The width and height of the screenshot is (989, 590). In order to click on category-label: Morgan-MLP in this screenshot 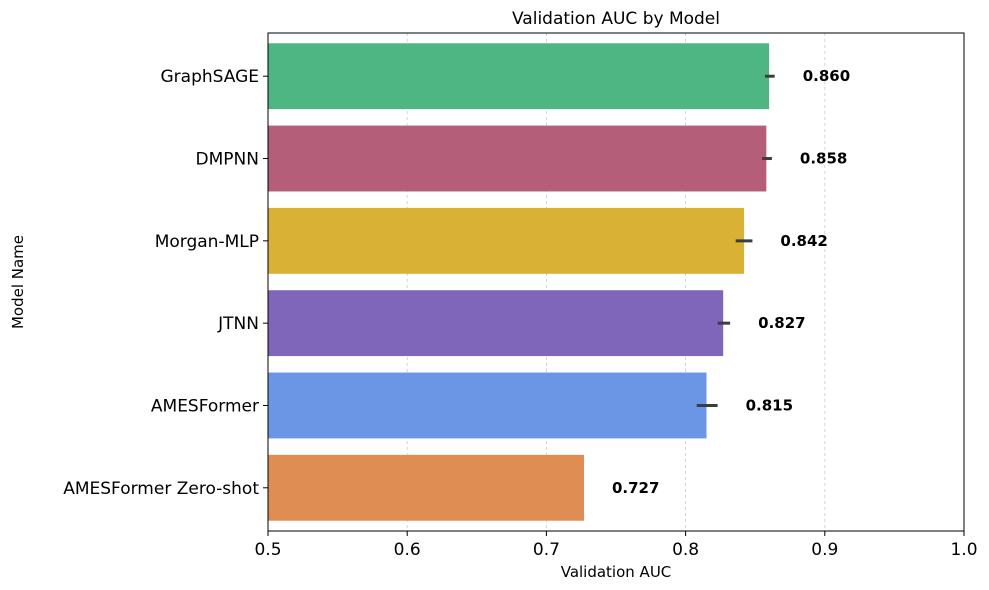, I will do `click(207, 242)`.